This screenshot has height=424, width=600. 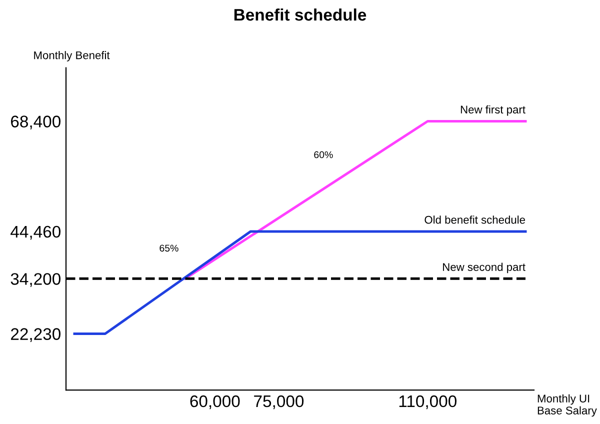 I want to click on chart-title: Benefit schedule, so click(x=300, y=14).